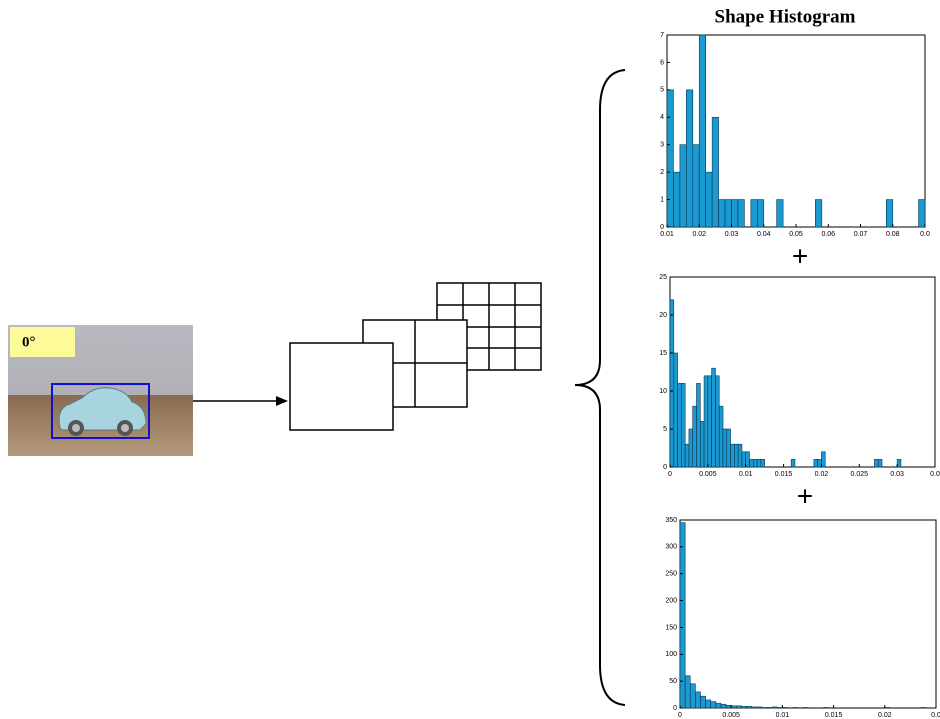 The height and width of the screenshot is (719, 940). What do you see at coordinates (662, 172) in the screenshot?
I see `y-tick-label: 2` at bounding box center [662, 172].